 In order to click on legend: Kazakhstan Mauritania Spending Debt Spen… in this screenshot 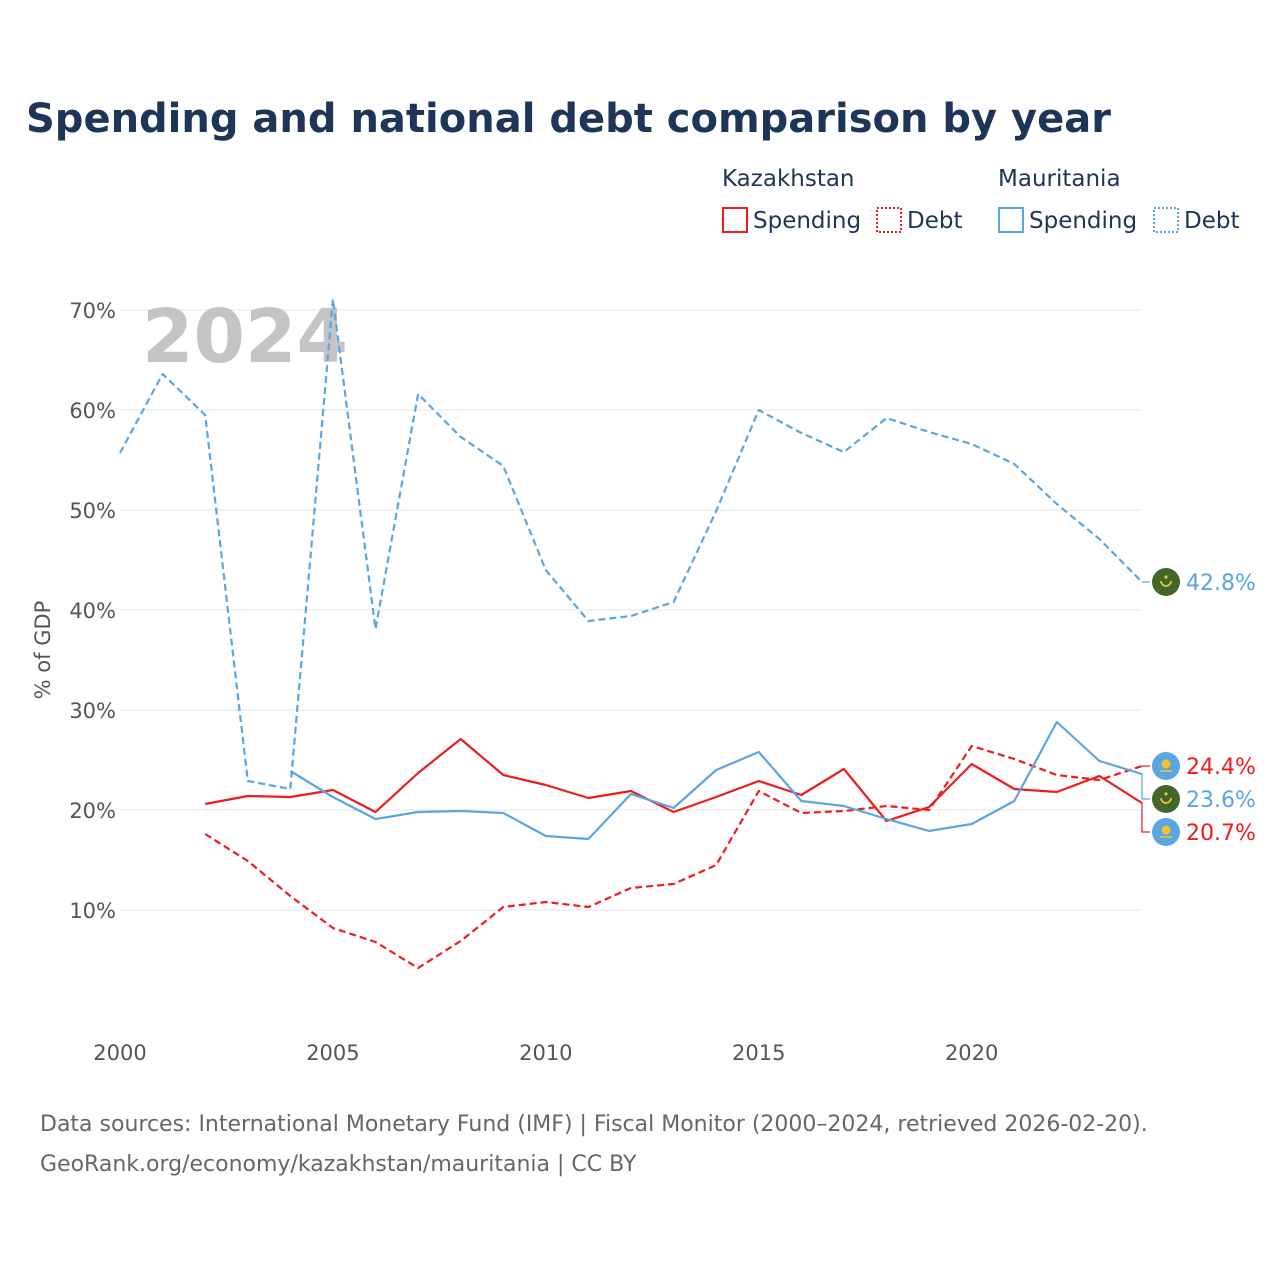, I will do `click(980, 200)`.